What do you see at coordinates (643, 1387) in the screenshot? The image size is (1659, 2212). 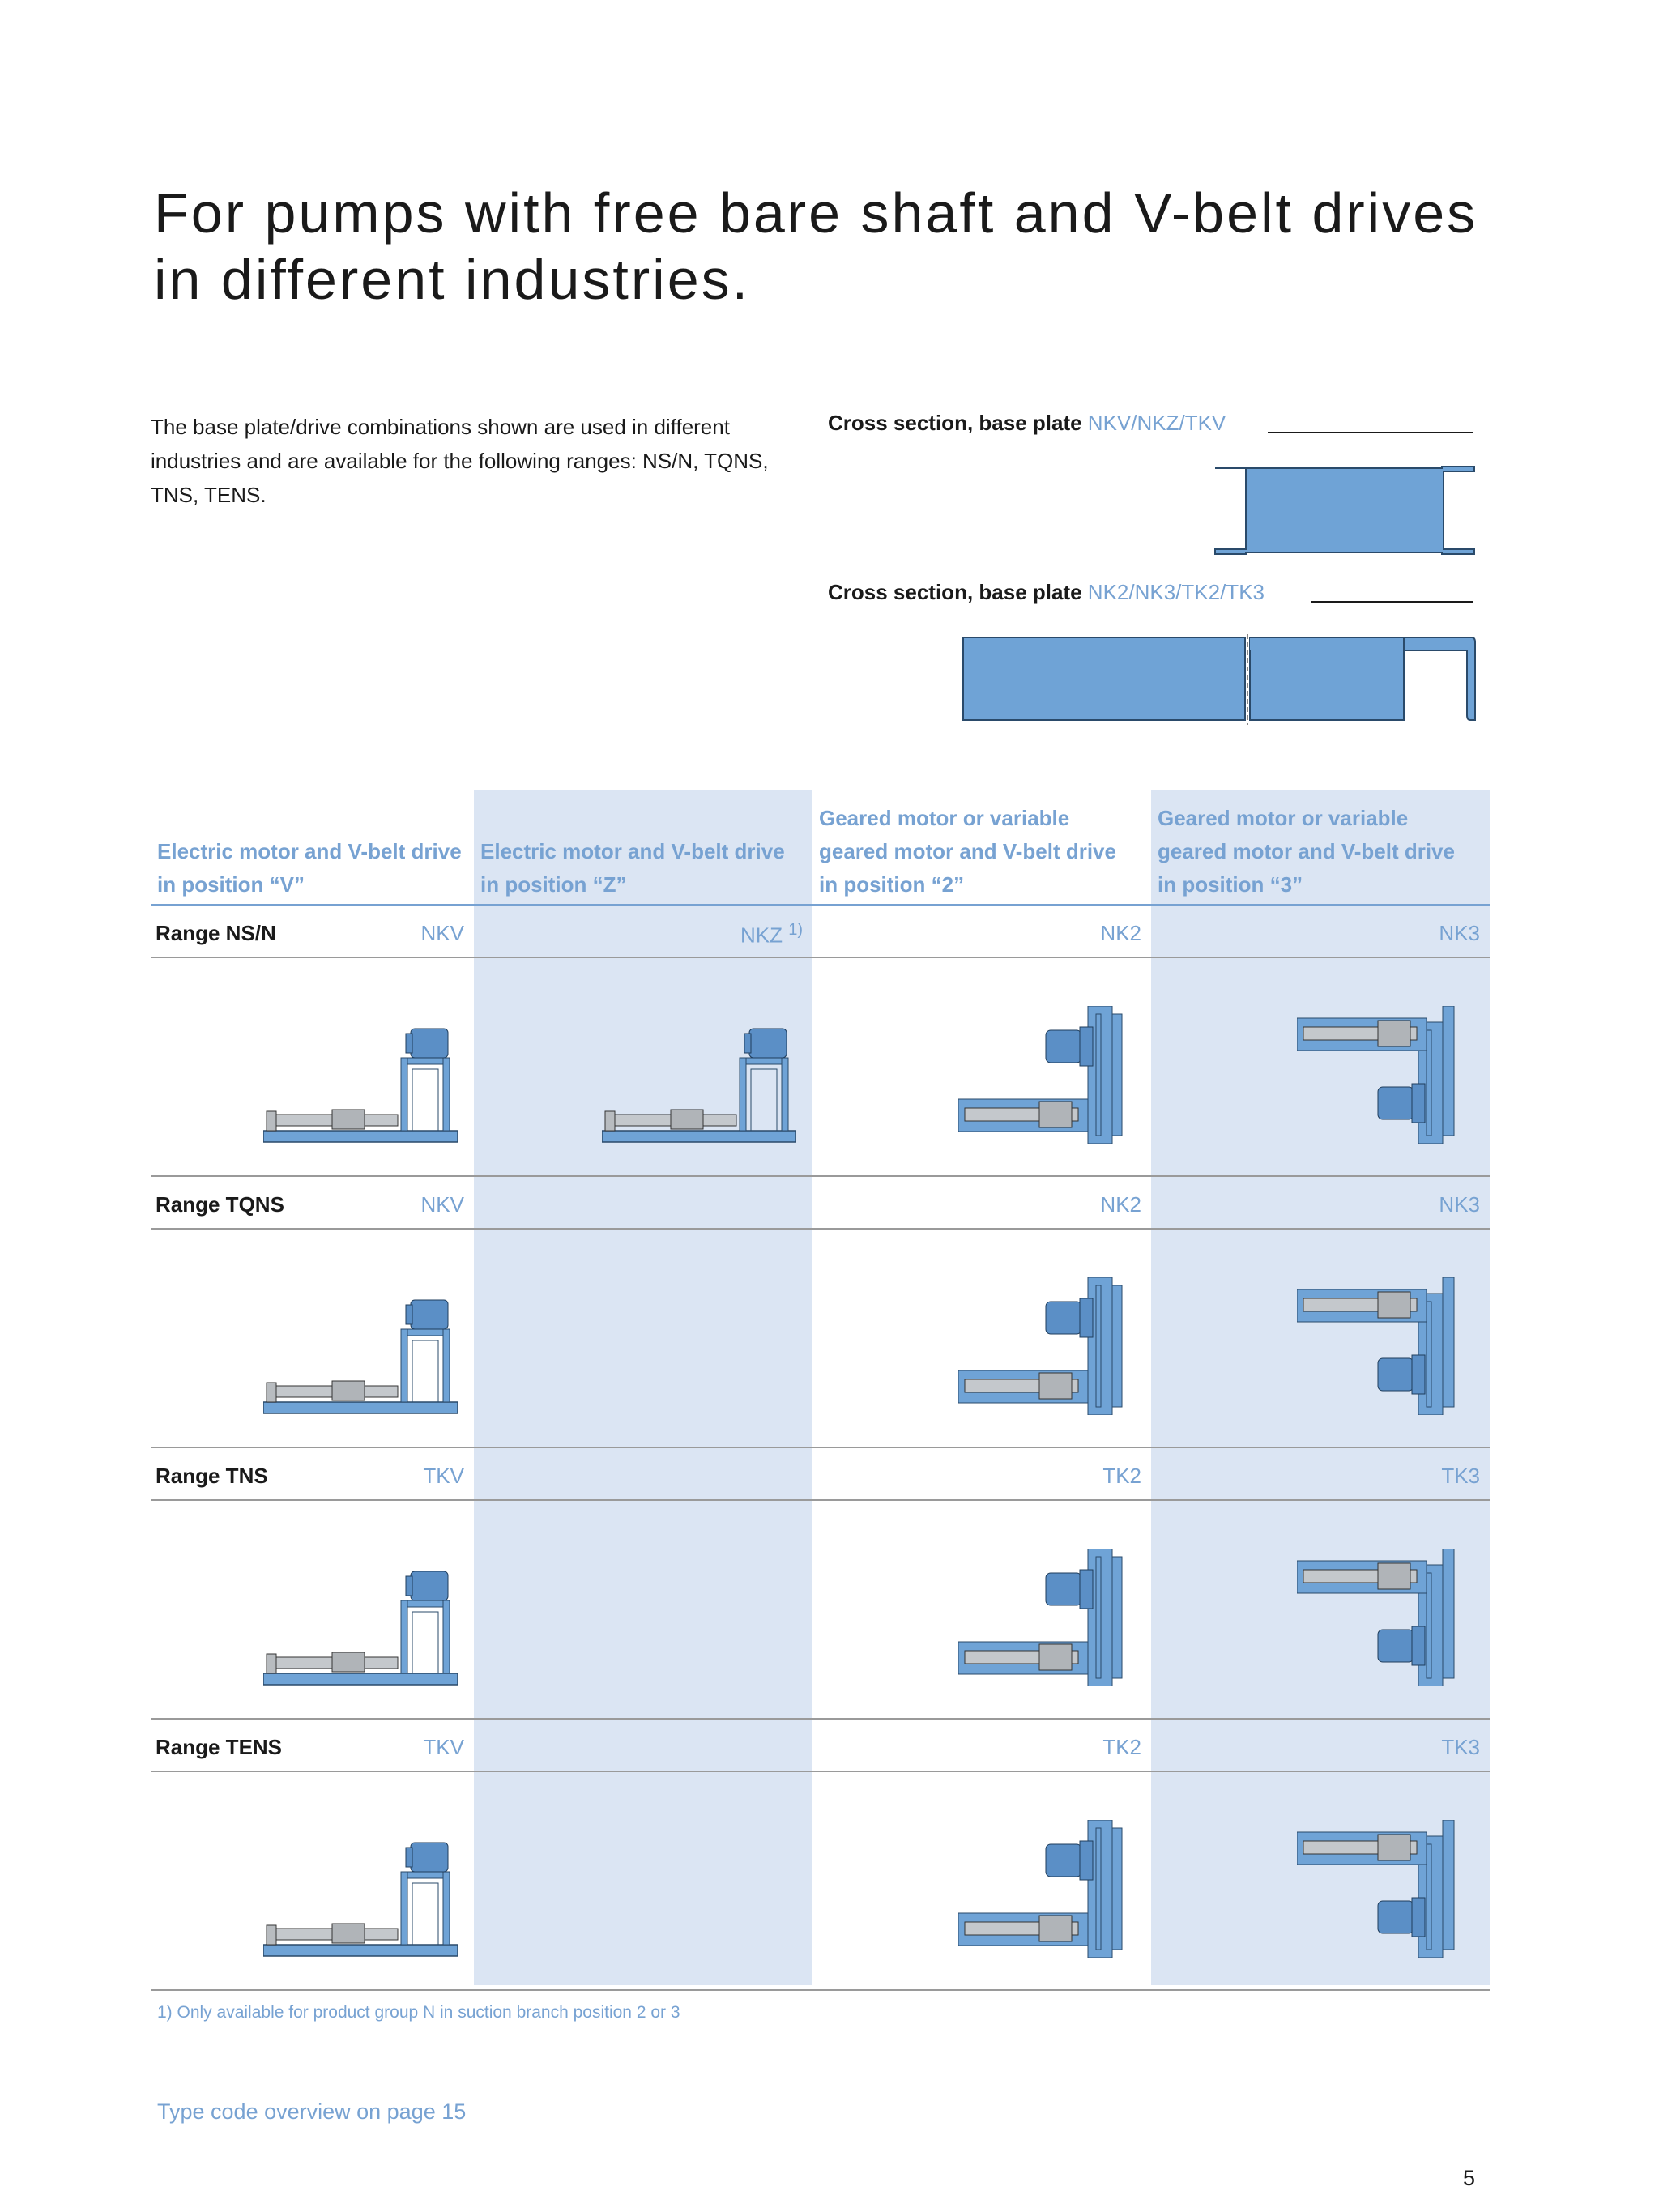 I see `column-shade` at bounding box center [643, 1387].